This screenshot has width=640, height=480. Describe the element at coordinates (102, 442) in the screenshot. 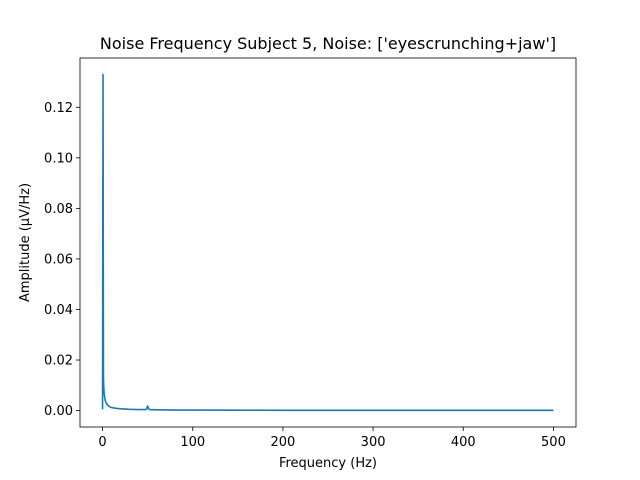

I see `x-tick-label: 0` at that location.